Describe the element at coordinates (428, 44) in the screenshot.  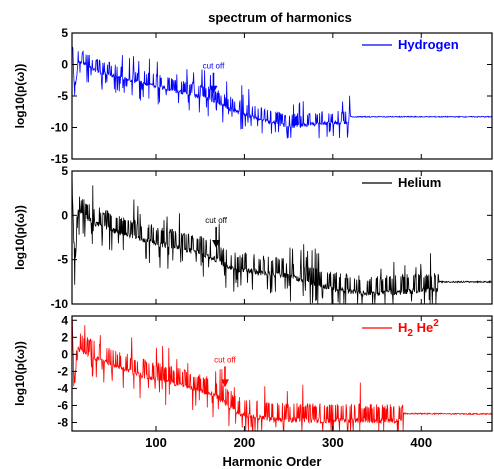
I see `legend-label: Hydrogen` at that location.